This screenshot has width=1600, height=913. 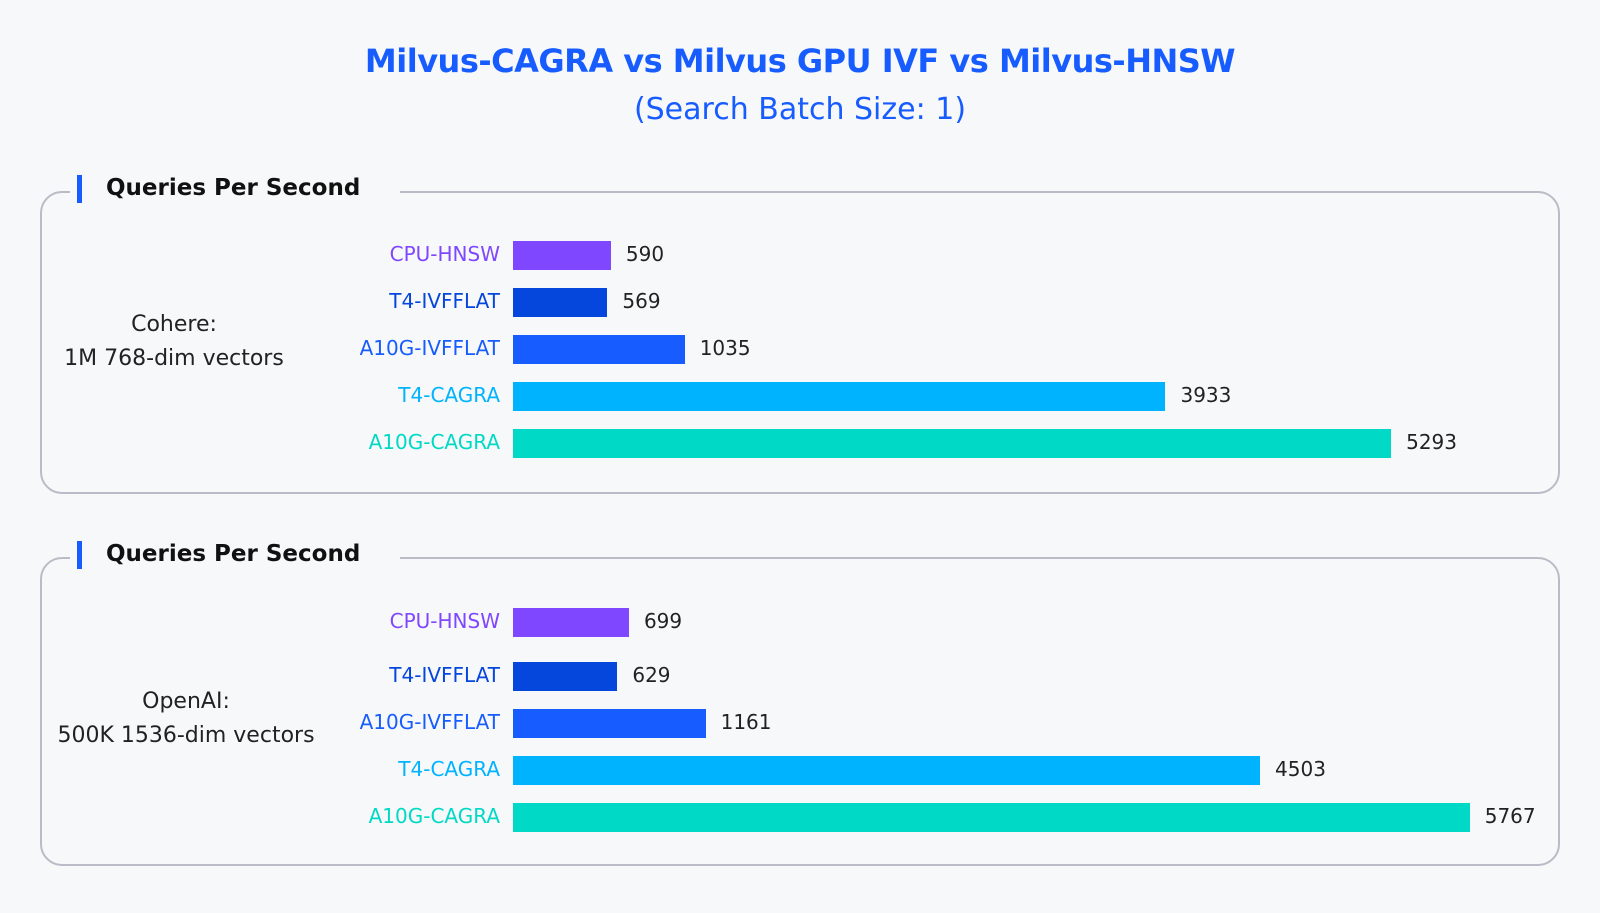 What do you see at coordinates (746, 722) in the screenshot?
I see `data-label: 1161` at bounding box center [746, 722].